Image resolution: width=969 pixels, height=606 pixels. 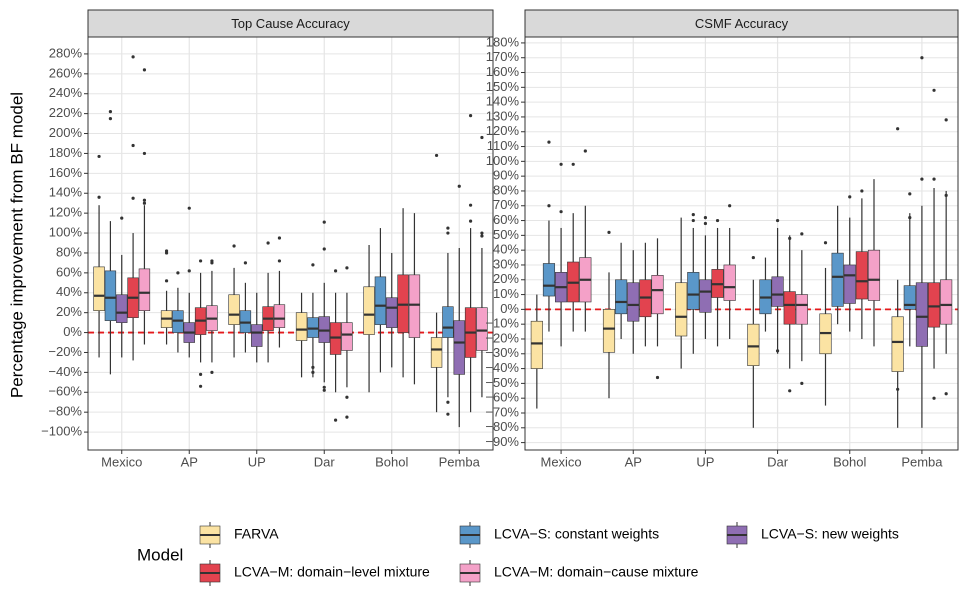 What do you see at coordinates (72, 331) in the screenshot?
I see `y-tick-label: 0%` at bounding box center [72, 331].